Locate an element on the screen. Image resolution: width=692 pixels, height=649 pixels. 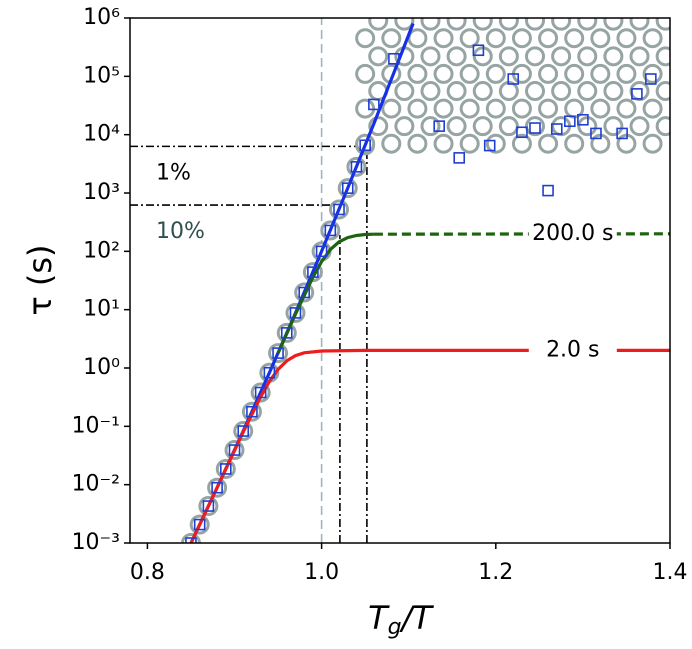
y-tick-label: 10⁵ is located at coordinates (101, 75).